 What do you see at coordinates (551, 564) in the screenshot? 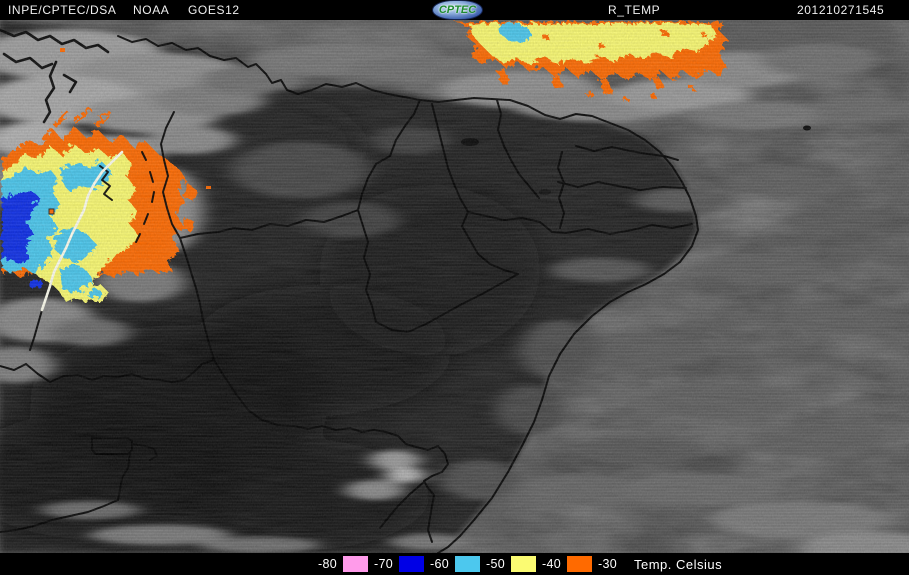
I see `legend-label: -40` at bounding box center [551, 564].